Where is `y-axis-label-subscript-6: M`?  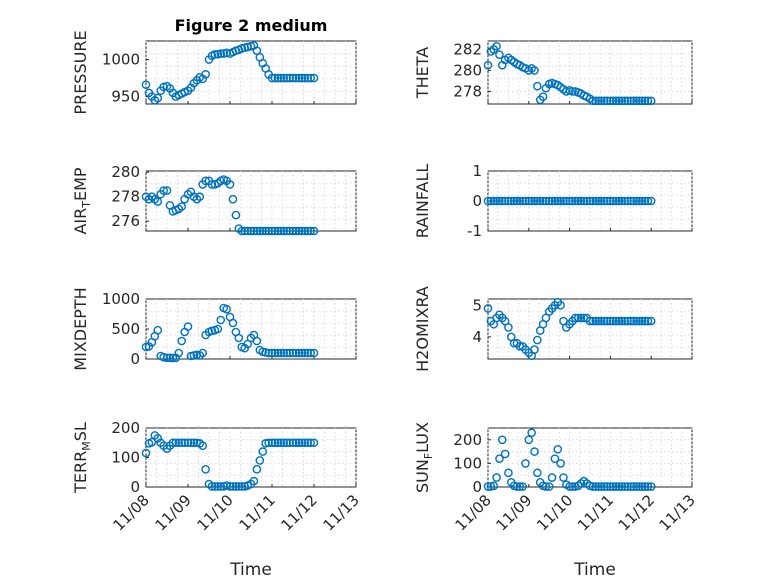
y-axis-label-subscript-6: M is located at coordinates (86, 446).